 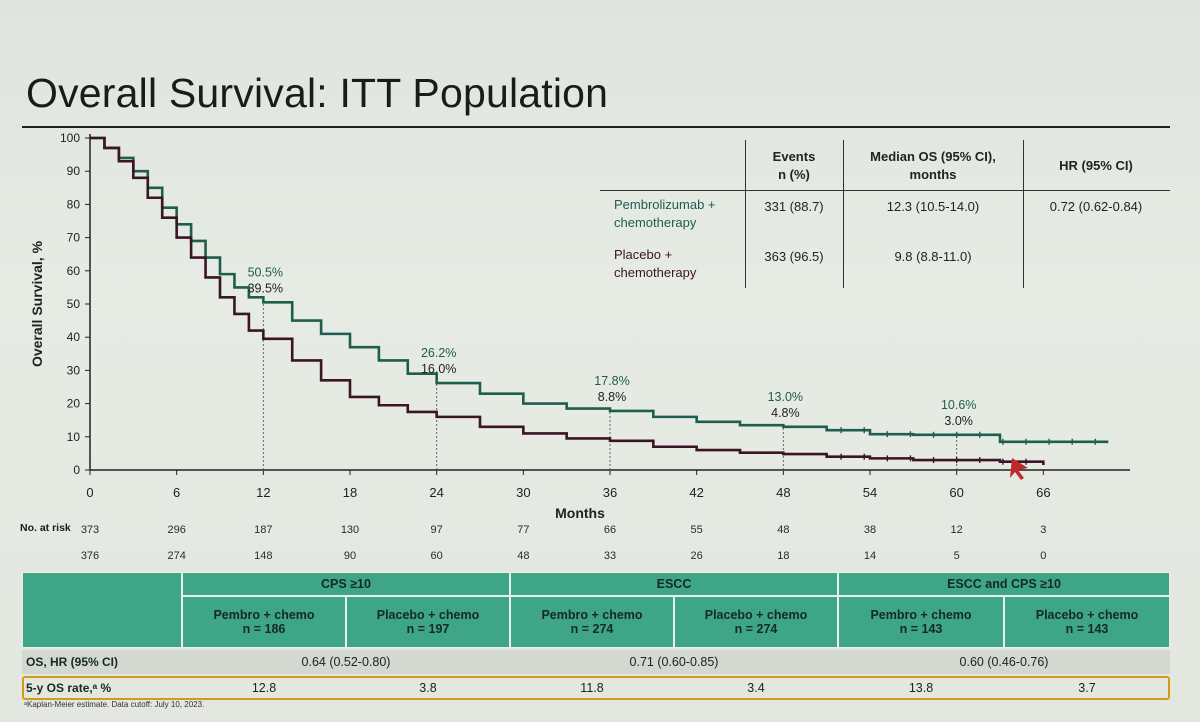 What do you see at coordinates (756, 688) in the screenshot?
I see `rate-value: 3.4` at bounding box center [756, 688].